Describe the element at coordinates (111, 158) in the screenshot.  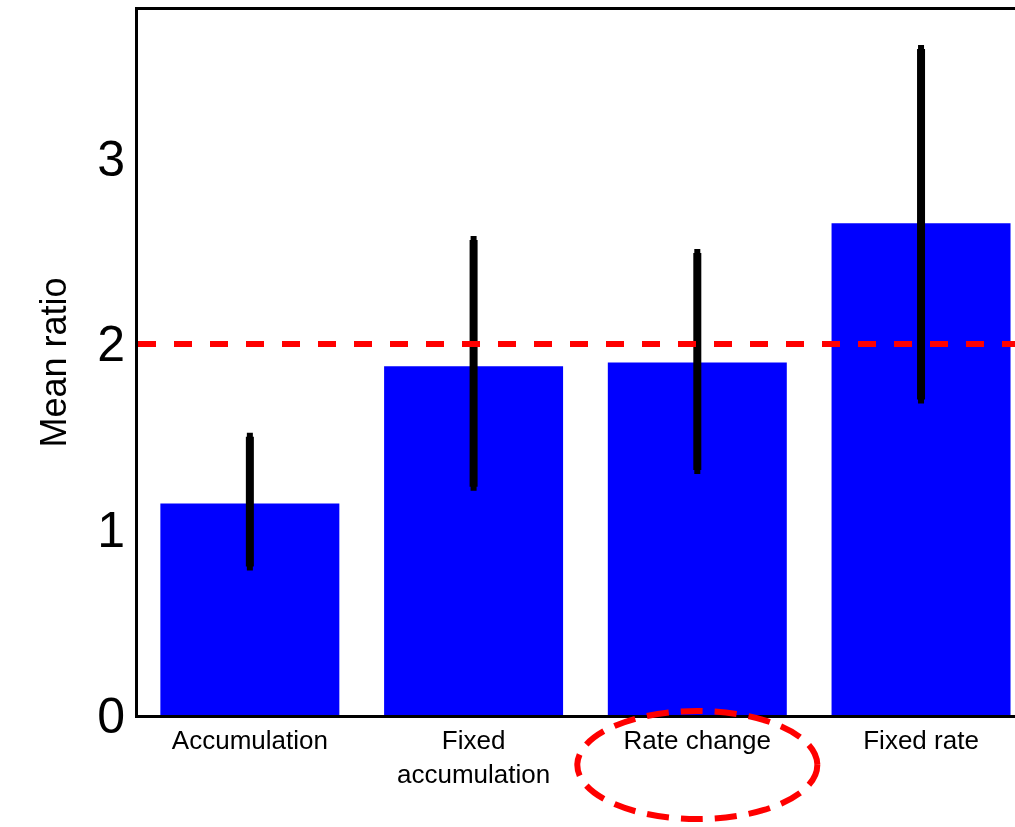
I see `y-tick-label: 3` at that location.